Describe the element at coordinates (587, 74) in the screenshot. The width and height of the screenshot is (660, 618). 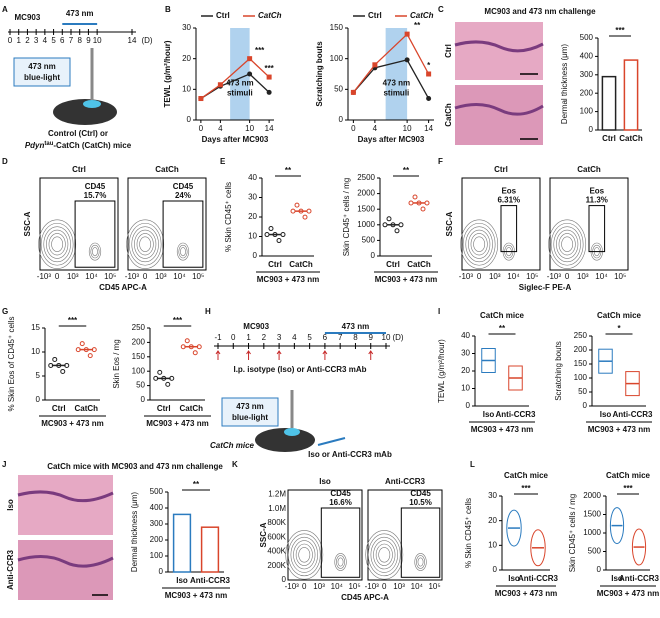
I see `y-tick-label: 300` at that location.